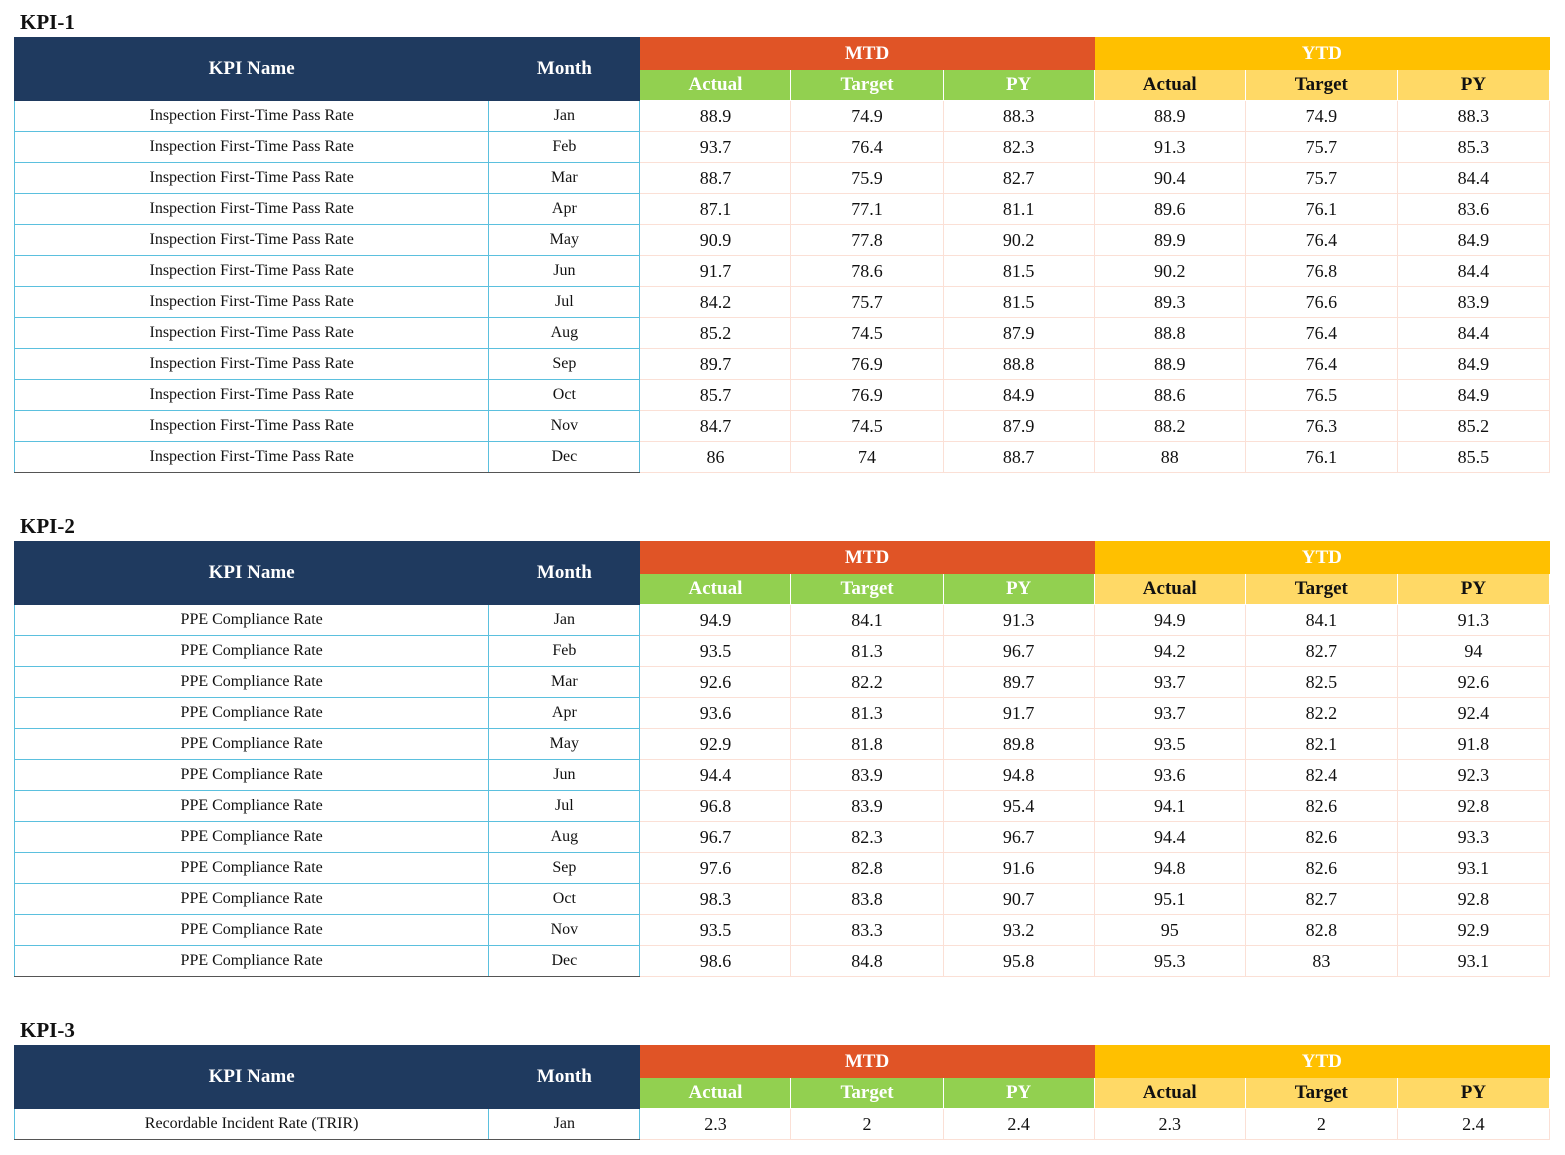  What do you see at coordinates (1321, 682) in the screenshot?
I see `ytd-target-cell: 82.5` at bounding box center [1321, 682].